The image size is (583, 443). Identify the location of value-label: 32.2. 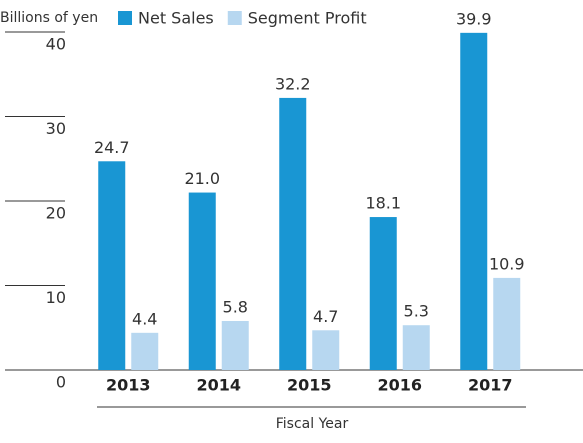
(293, 83).